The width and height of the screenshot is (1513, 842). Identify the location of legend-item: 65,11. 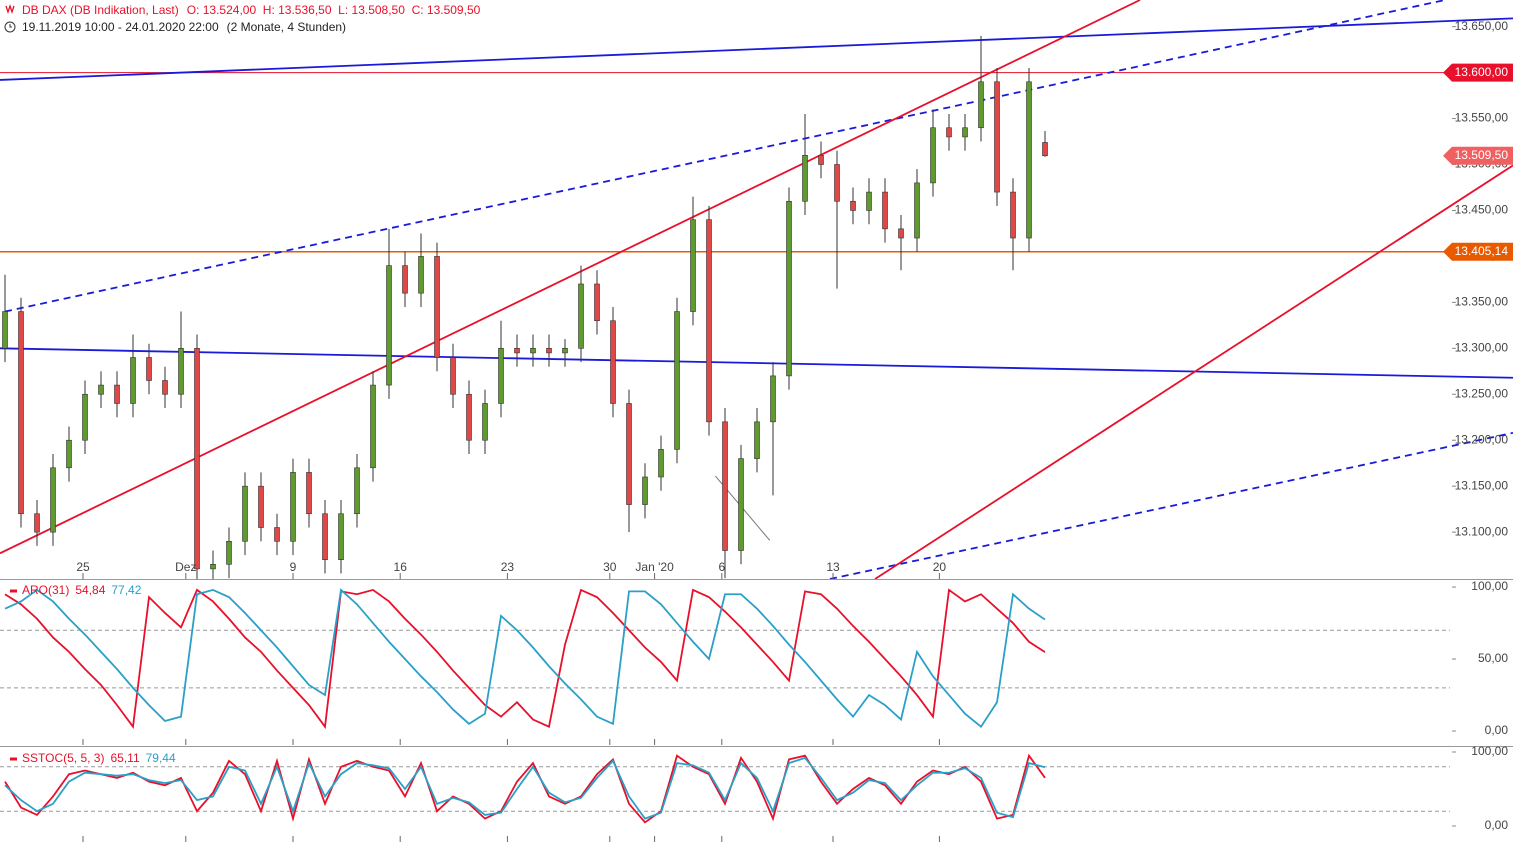
(124, 758).